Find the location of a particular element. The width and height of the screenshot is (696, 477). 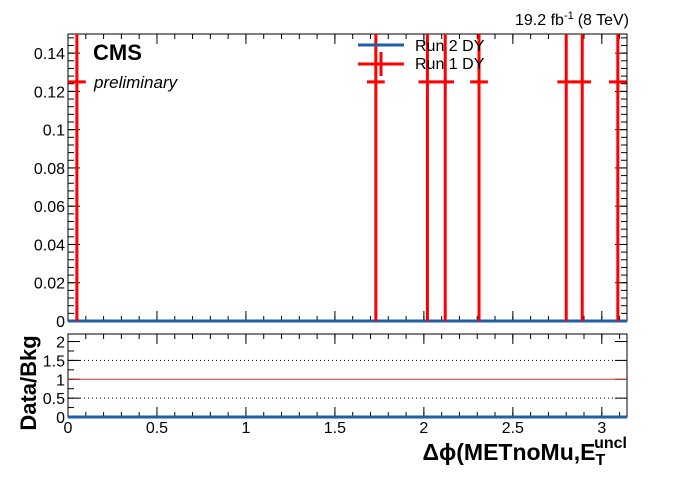

ratio-y-tick-label: 0.5 is located at coordinates (54, 399).